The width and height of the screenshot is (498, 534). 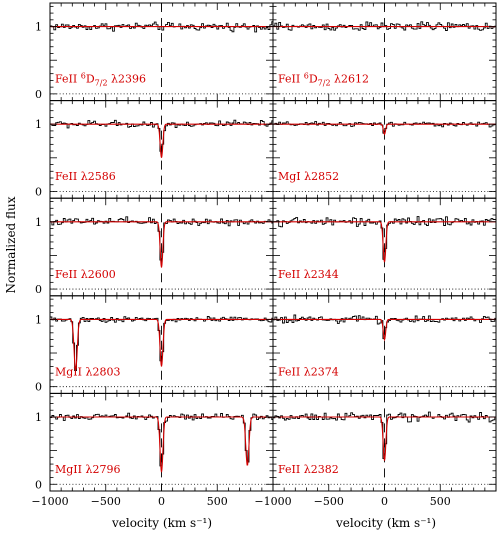 I want to click on y-axis-label: Normalized flux, so click(x=11, y=244).